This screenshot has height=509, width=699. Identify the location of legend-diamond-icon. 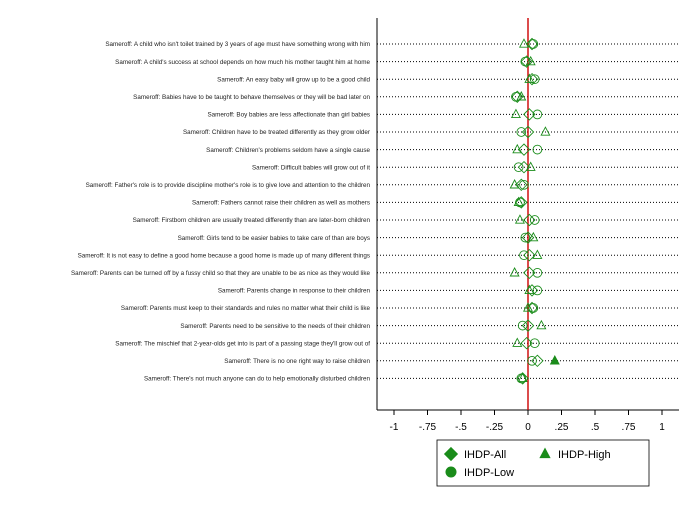
(451, 454).